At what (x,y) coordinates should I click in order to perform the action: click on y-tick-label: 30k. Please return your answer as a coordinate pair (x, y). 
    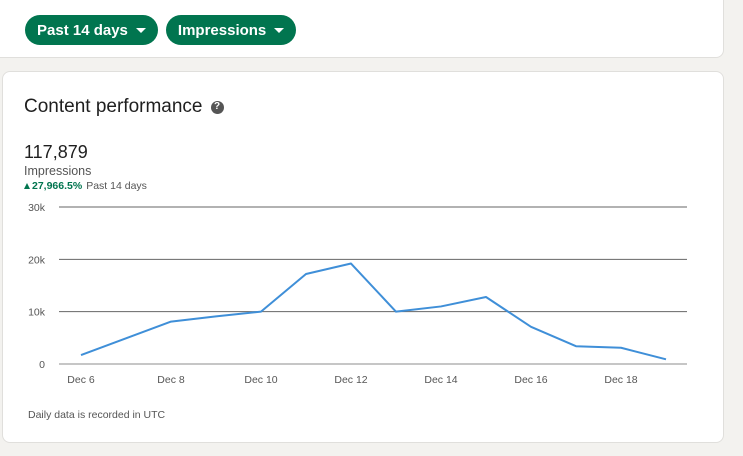
    Looking at the image, I should click on (37, 208).